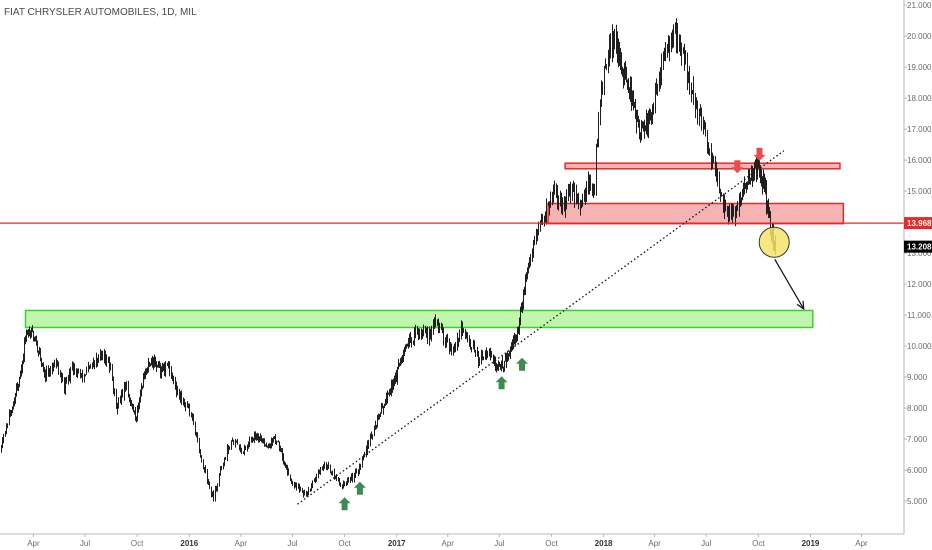 The width and height of the screenshot is (932, 550). What do you see at coordinates (800, 305) in the screenshot?
I see `projection-arrow-head` at bounding box center [800, 305].